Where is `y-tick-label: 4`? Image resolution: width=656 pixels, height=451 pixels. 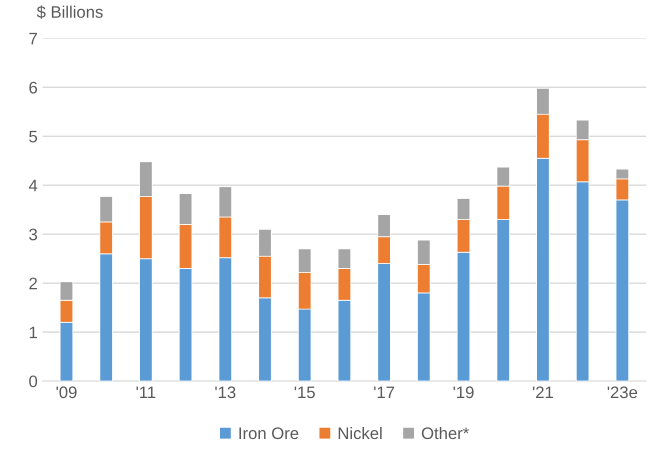 y-tick-label: 4 is located at coordinates (33, 186).